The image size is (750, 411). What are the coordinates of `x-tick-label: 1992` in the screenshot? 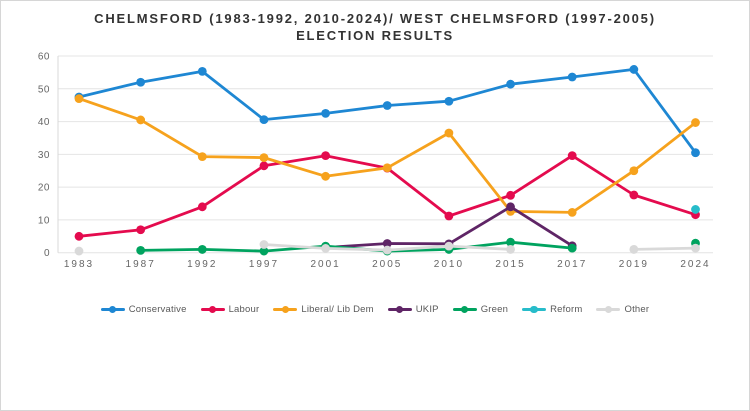 It's located at (202, 264).